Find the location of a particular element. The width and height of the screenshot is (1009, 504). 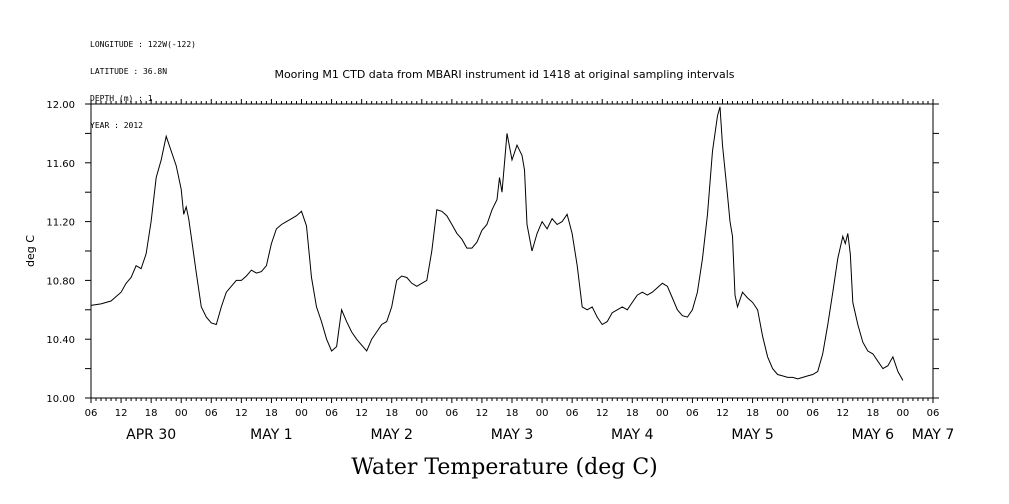

day-label: MAY 5 is located at coordinates (752, 435).